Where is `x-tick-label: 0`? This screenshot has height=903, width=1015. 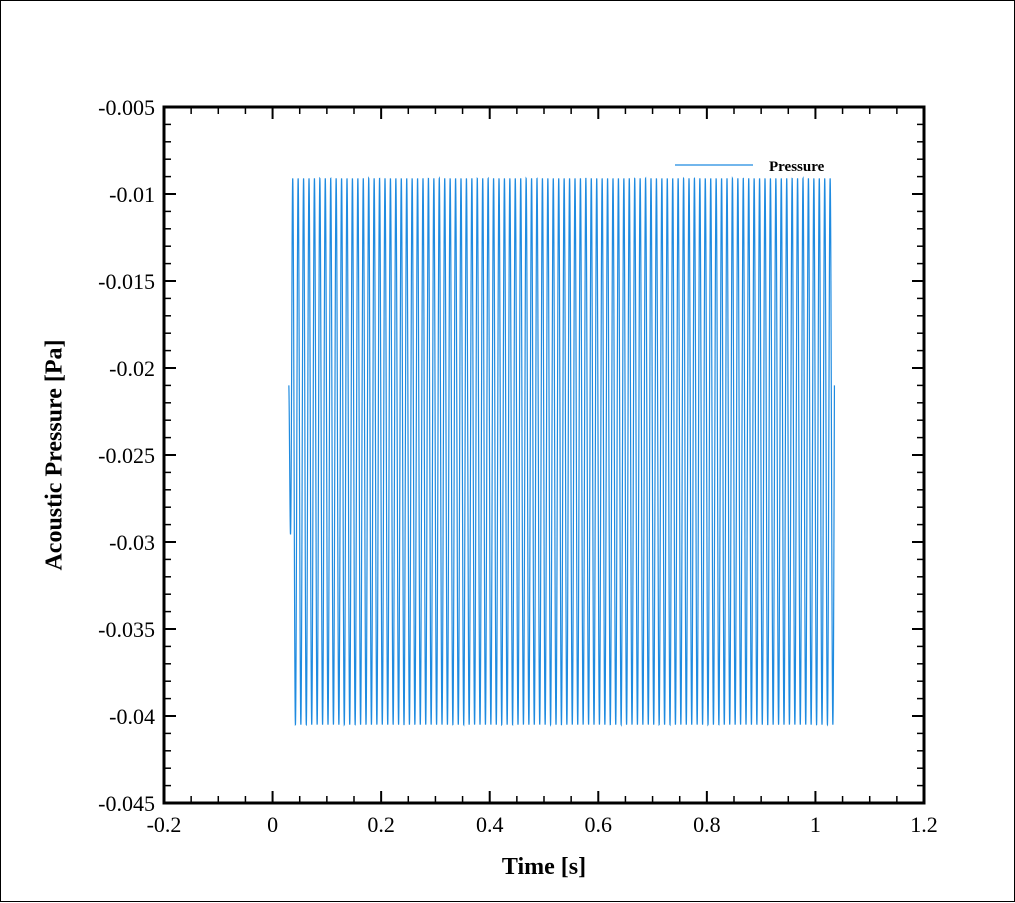 x-tick-label: 0 is located at coordinates (272, 824).